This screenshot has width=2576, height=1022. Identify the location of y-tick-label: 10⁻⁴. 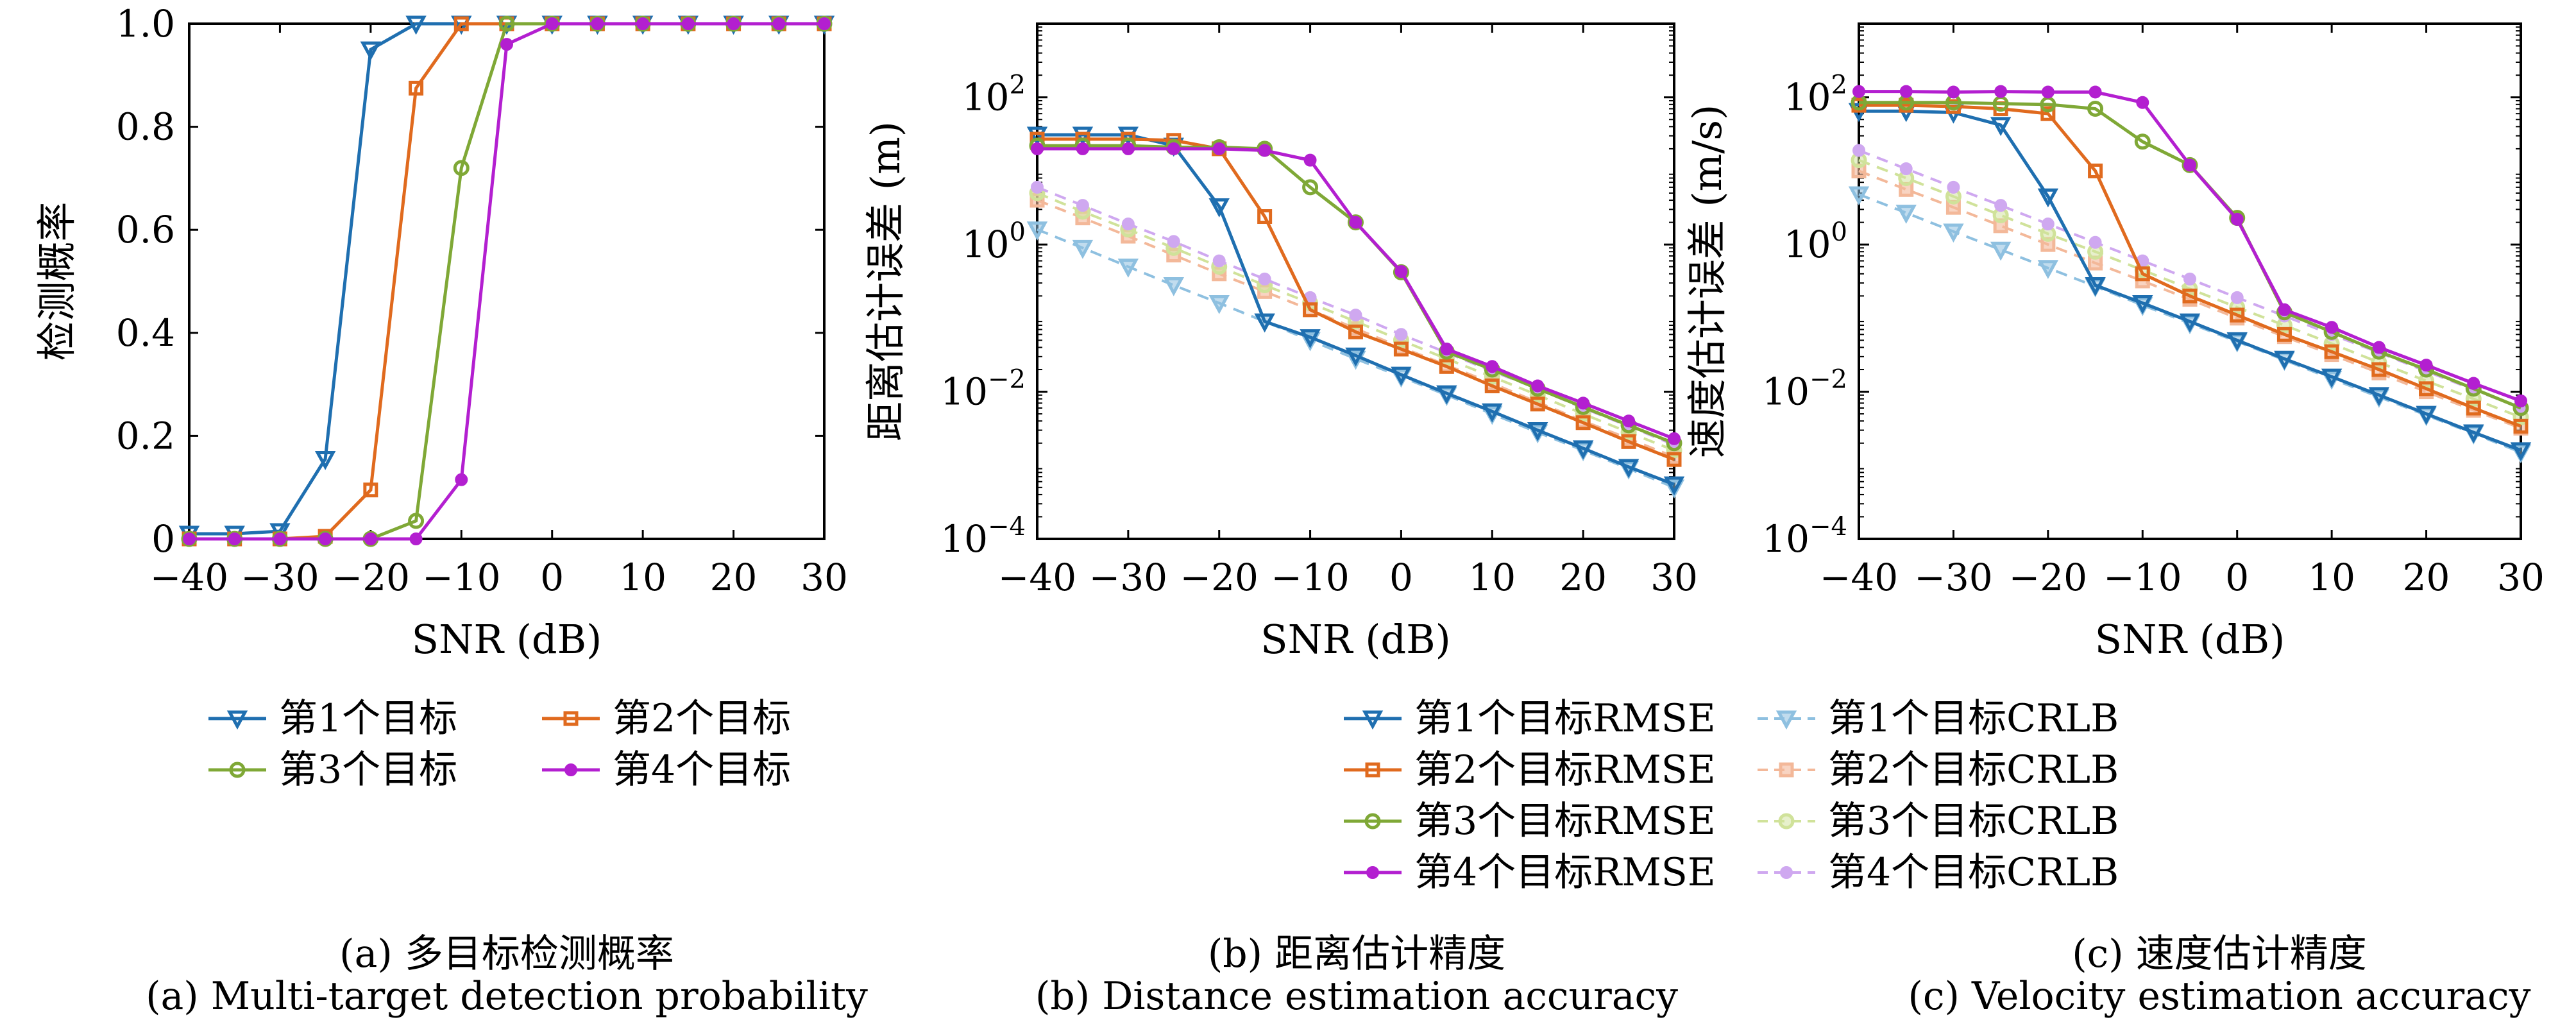
(1804, 536).